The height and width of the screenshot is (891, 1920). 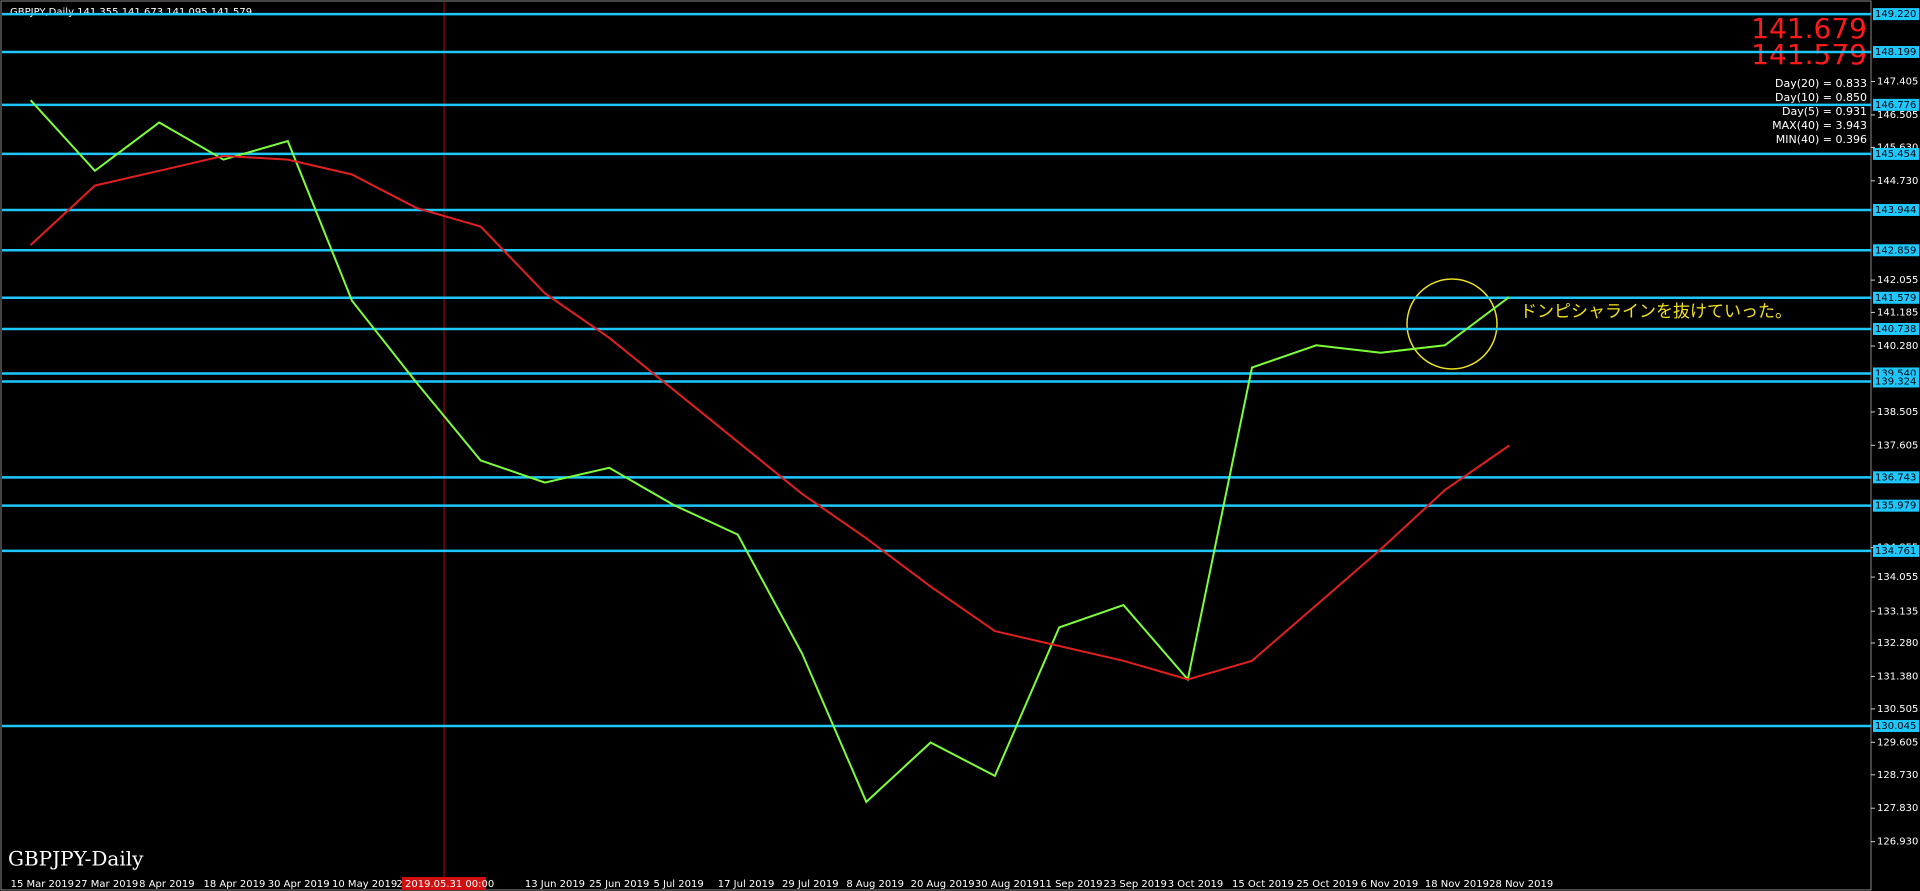 What do you see at coordinates (1897, 742) in the screenshot?
I see `y-tick-label: 129.605` at bounding box center [1897, 742].